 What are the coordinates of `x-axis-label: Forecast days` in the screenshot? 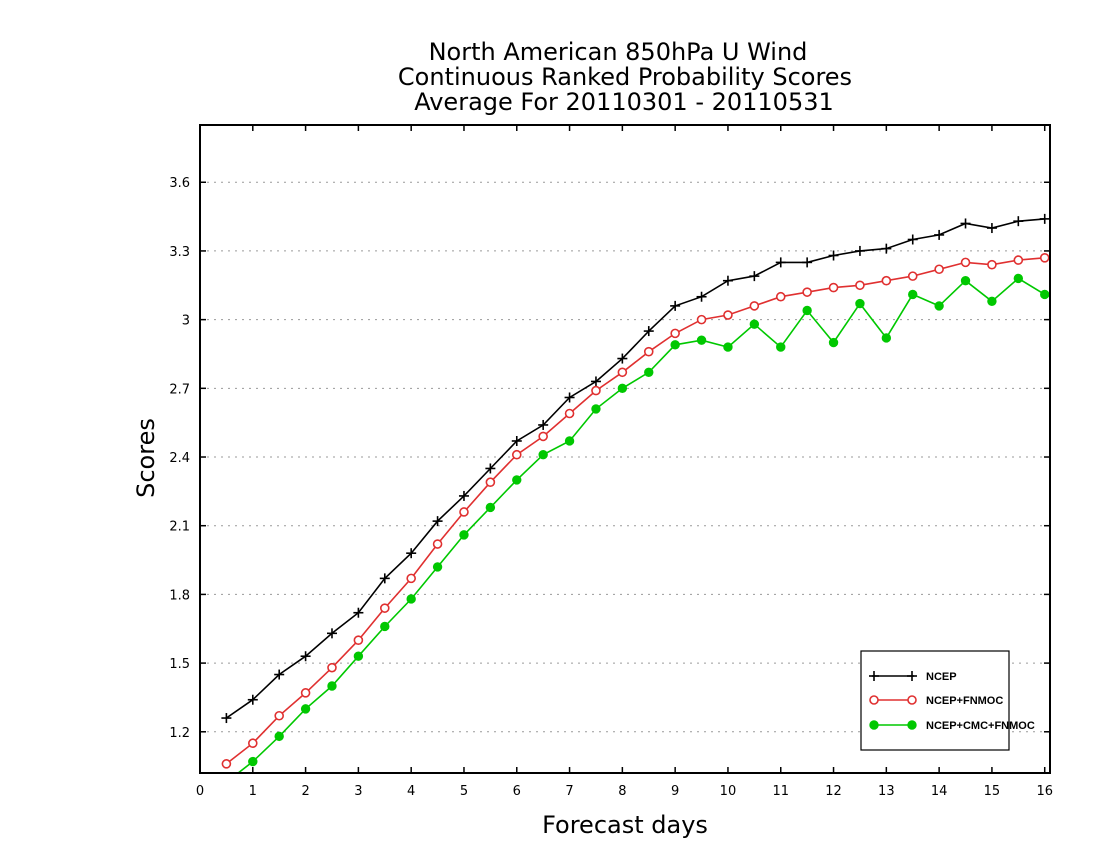 It's located at (625, 825).